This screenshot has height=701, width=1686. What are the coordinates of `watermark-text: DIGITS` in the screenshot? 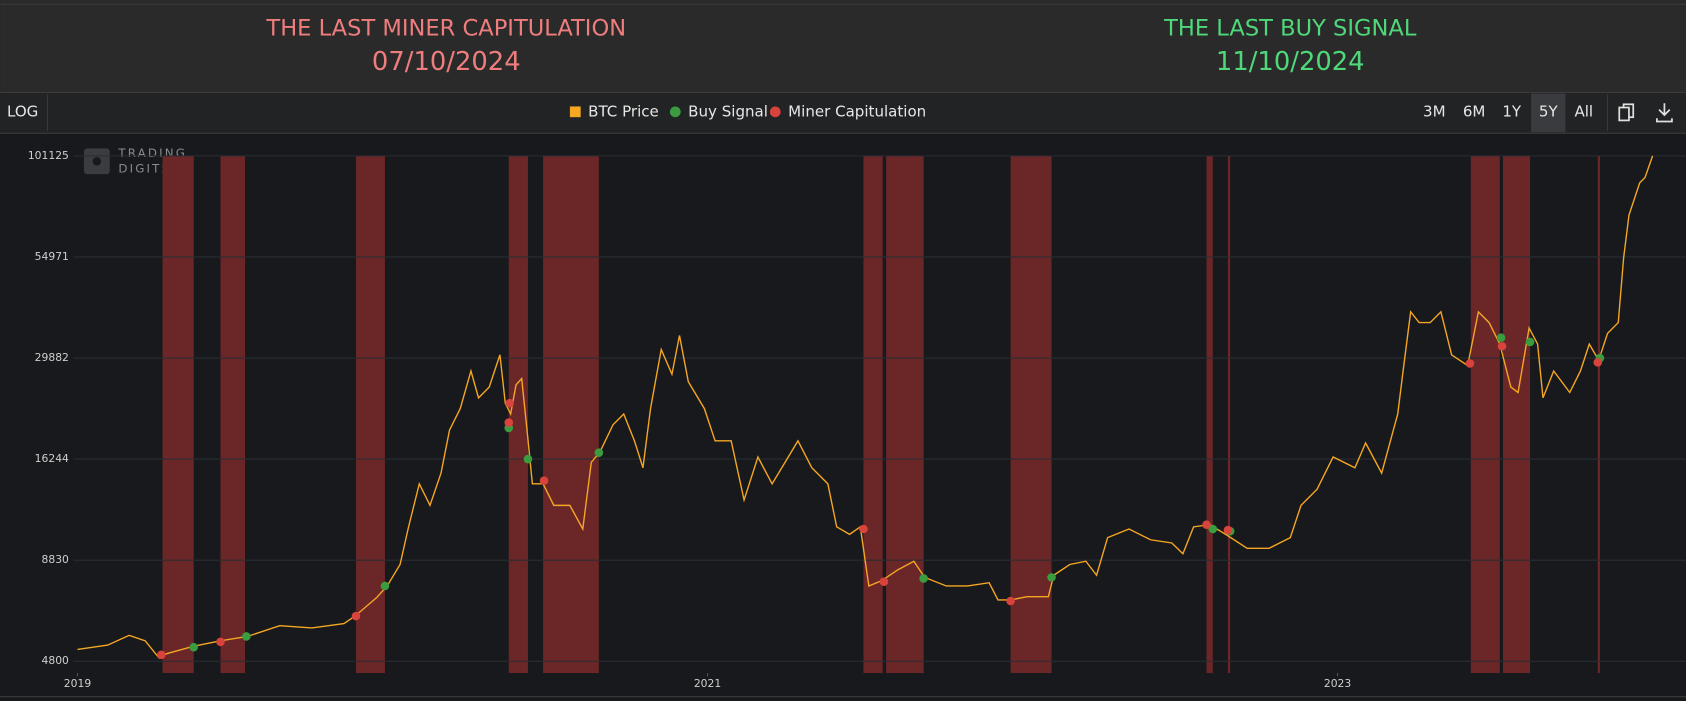 It's located at (144, 168).